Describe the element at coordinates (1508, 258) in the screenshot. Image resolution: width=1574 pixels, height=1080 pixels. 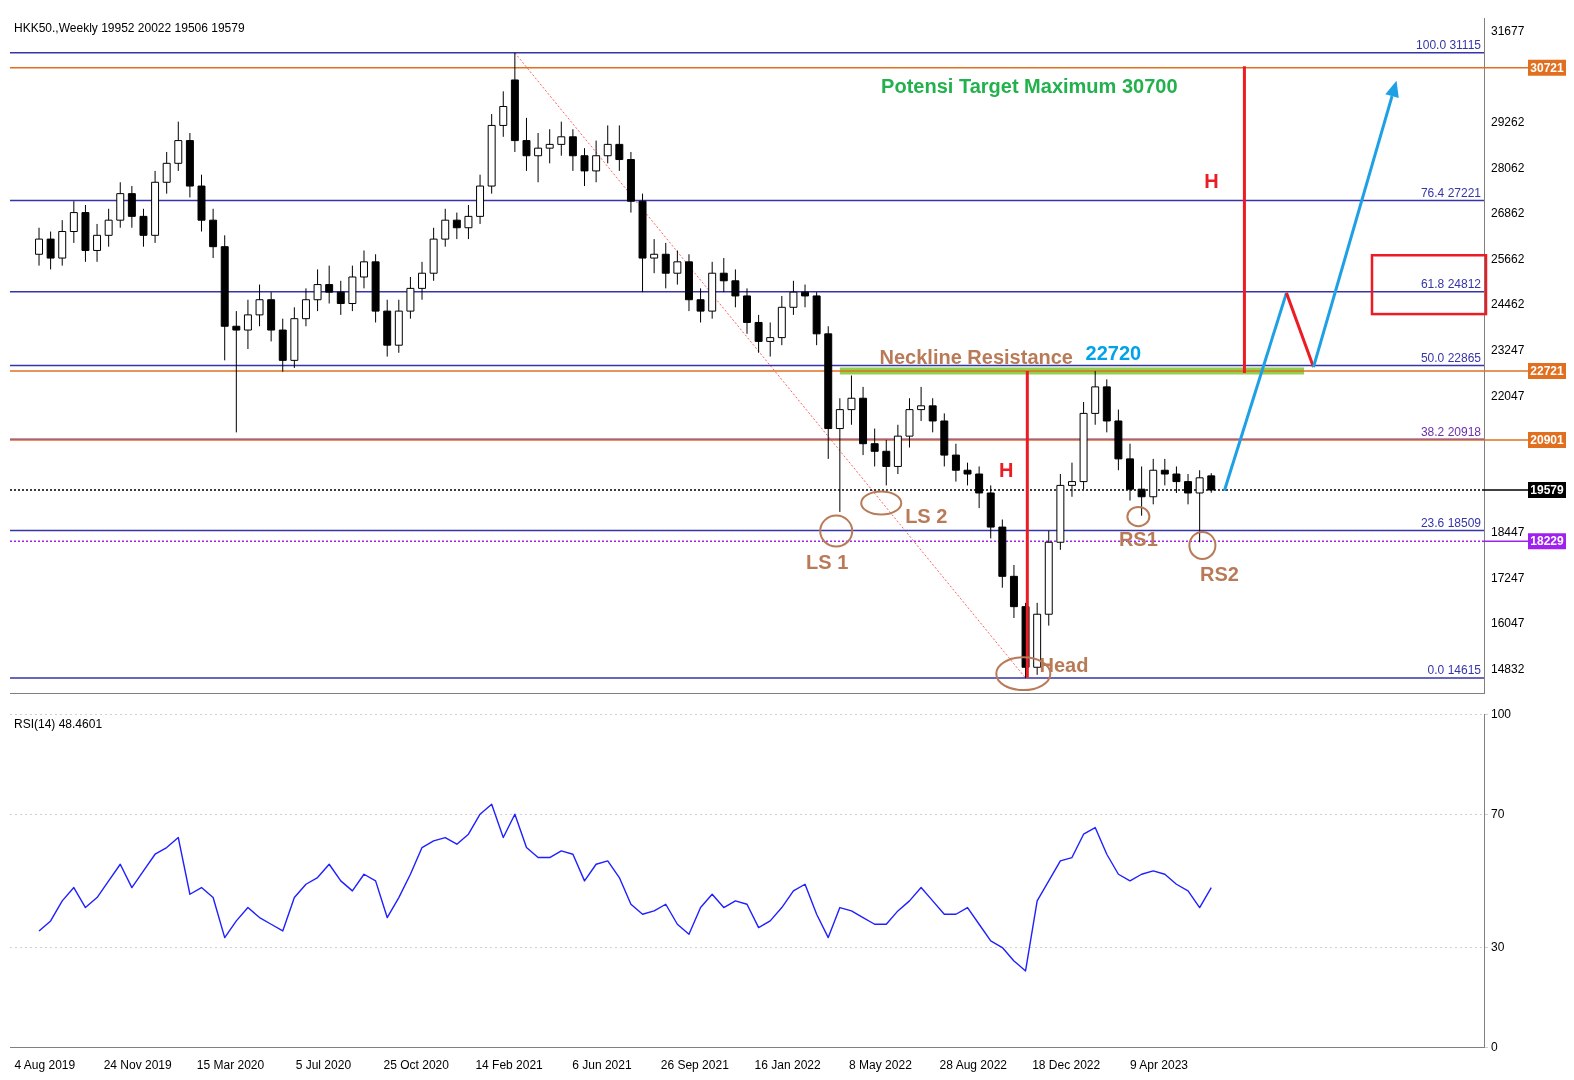
I see `y-tick-label: 25662` at that location.